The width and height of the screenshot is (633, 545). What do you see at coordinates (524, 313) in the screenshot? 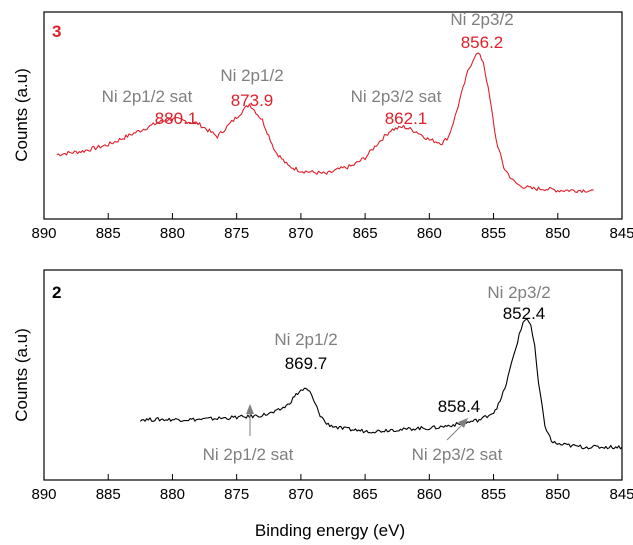
I see `peak-value-852-4: 852.4` at bounding box center [524, 313].